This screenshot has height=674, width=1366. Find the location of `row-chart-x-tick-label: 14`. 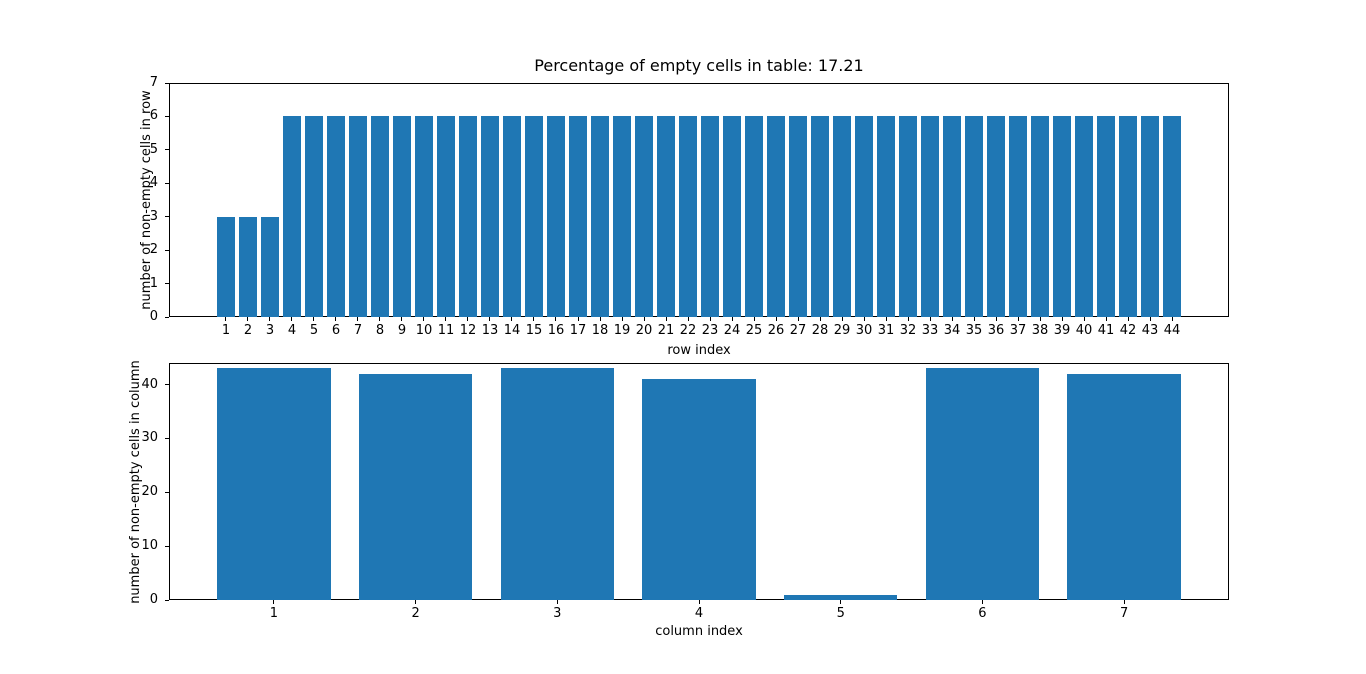

row-chart-x-tick-label: 14 is located at coordinates (512, 330).